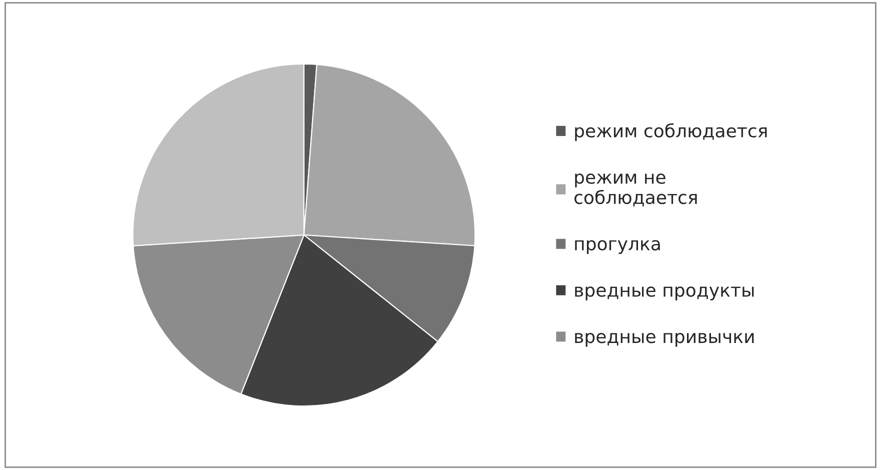  Describe the element at coordinates (664, 293) in the screenshot. I see `legend-label: вредные продукты` at that location.